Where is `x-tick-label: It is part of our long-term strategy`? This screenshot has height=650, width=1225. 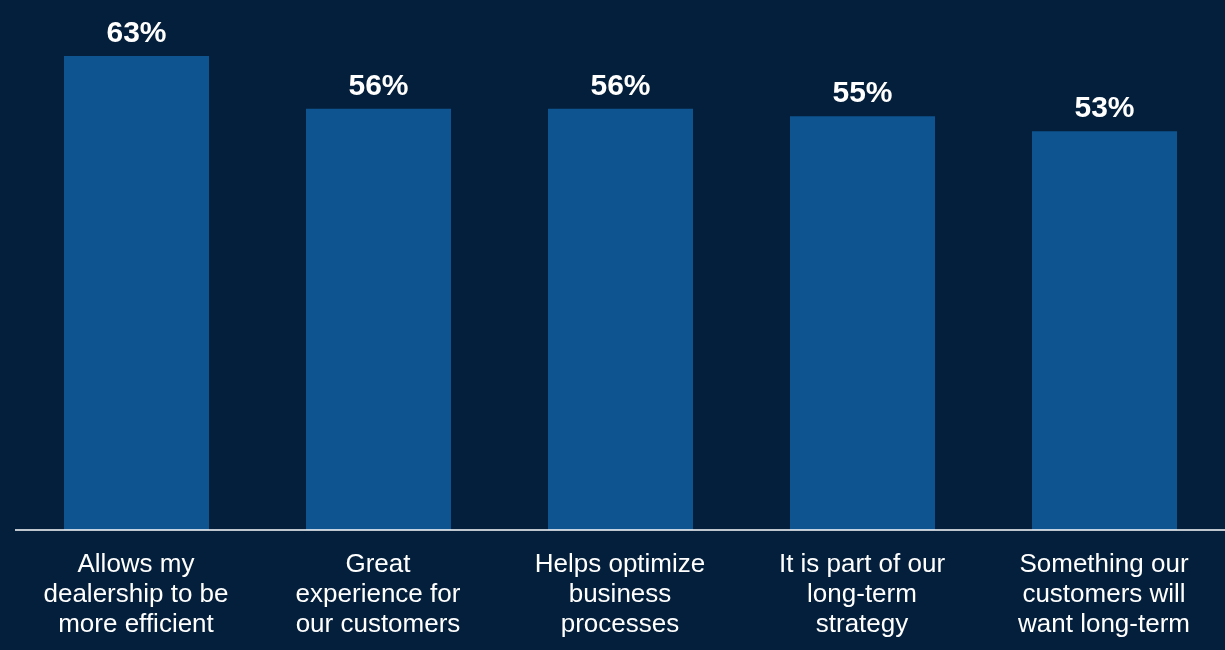
x-tick-label: It is part of our long-term strategy is located at coordinates (862, 593).